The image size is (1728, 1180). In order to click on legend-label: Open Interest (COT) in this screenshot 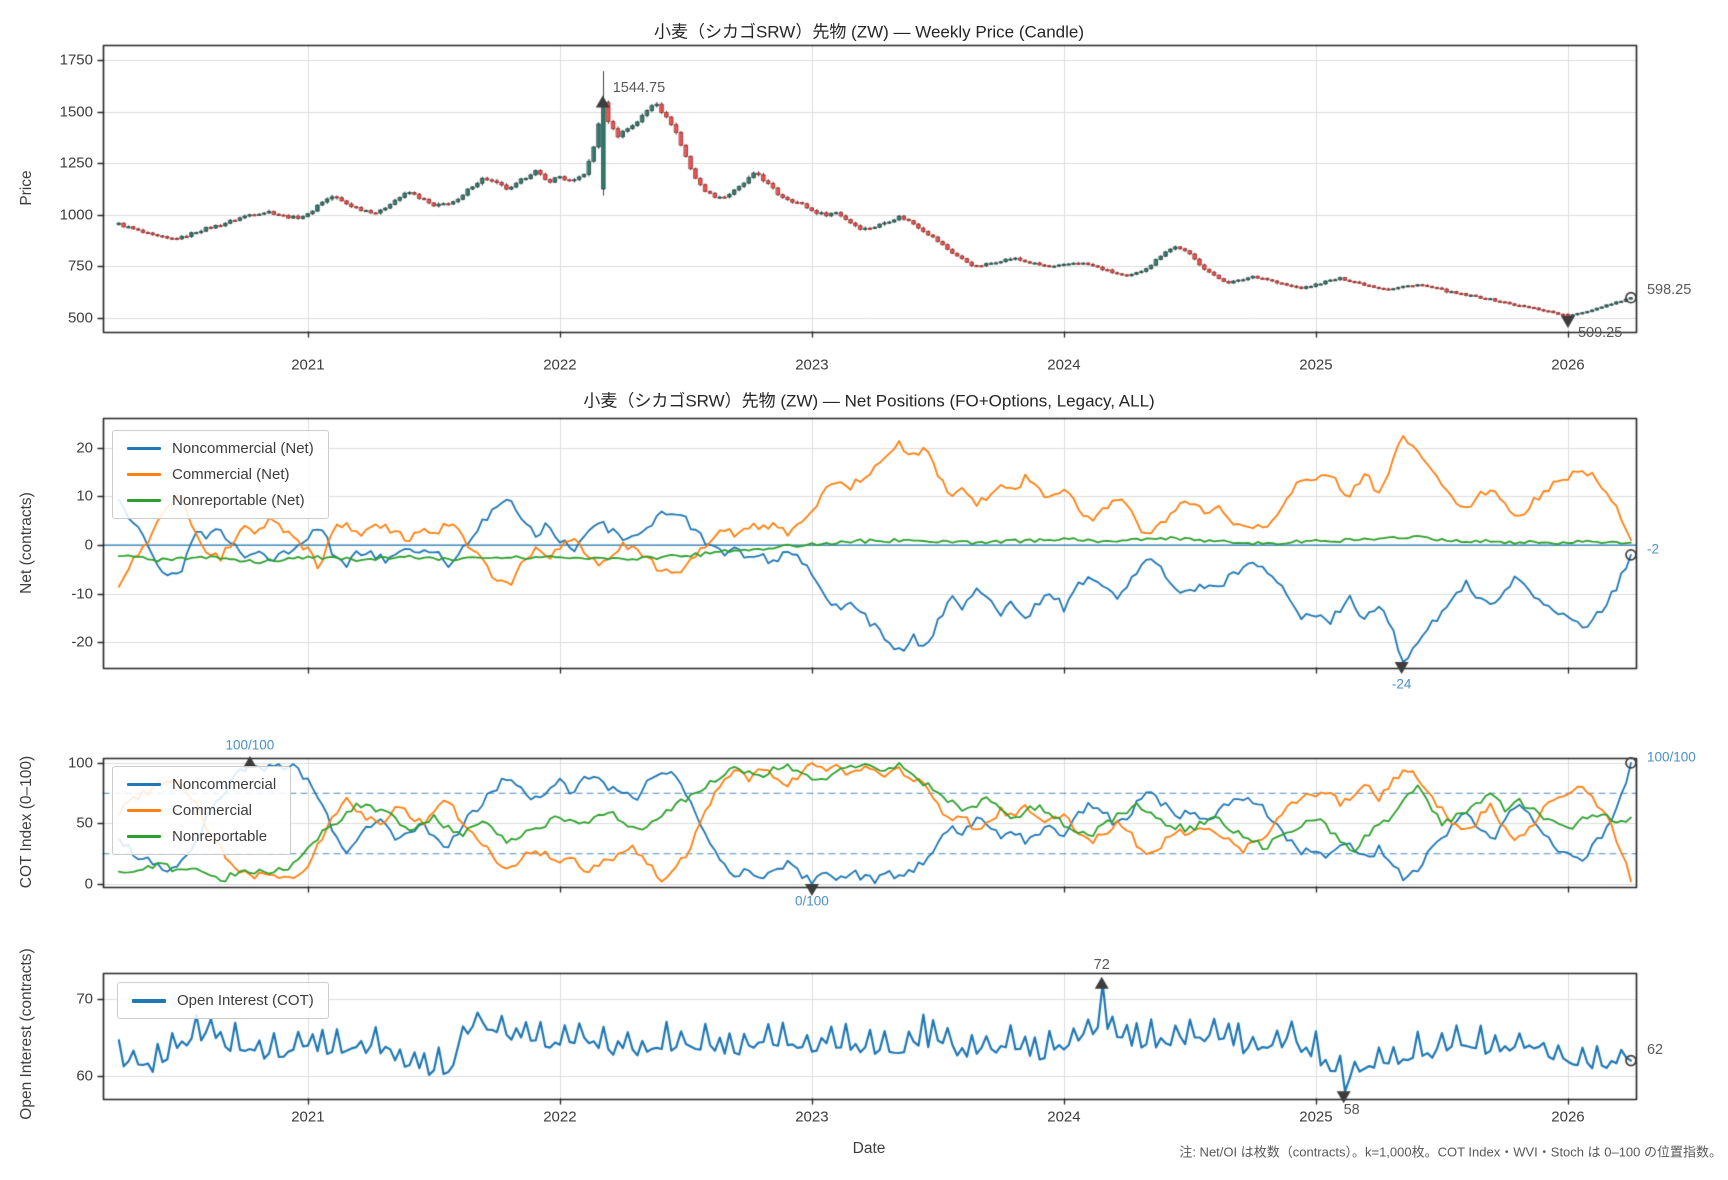, I will do `click(245, 1000)`.